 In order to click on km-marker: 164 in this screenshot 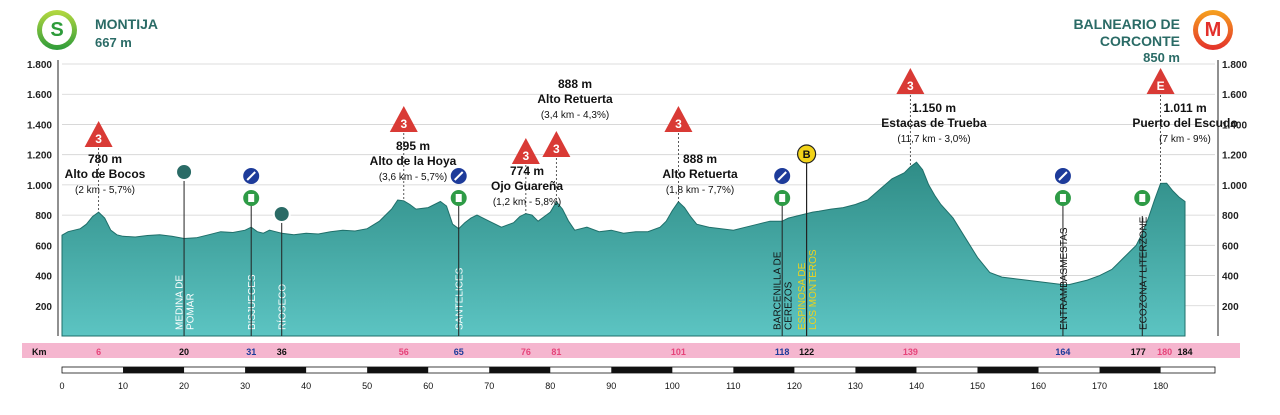, I will do `click(1062, 352)`.